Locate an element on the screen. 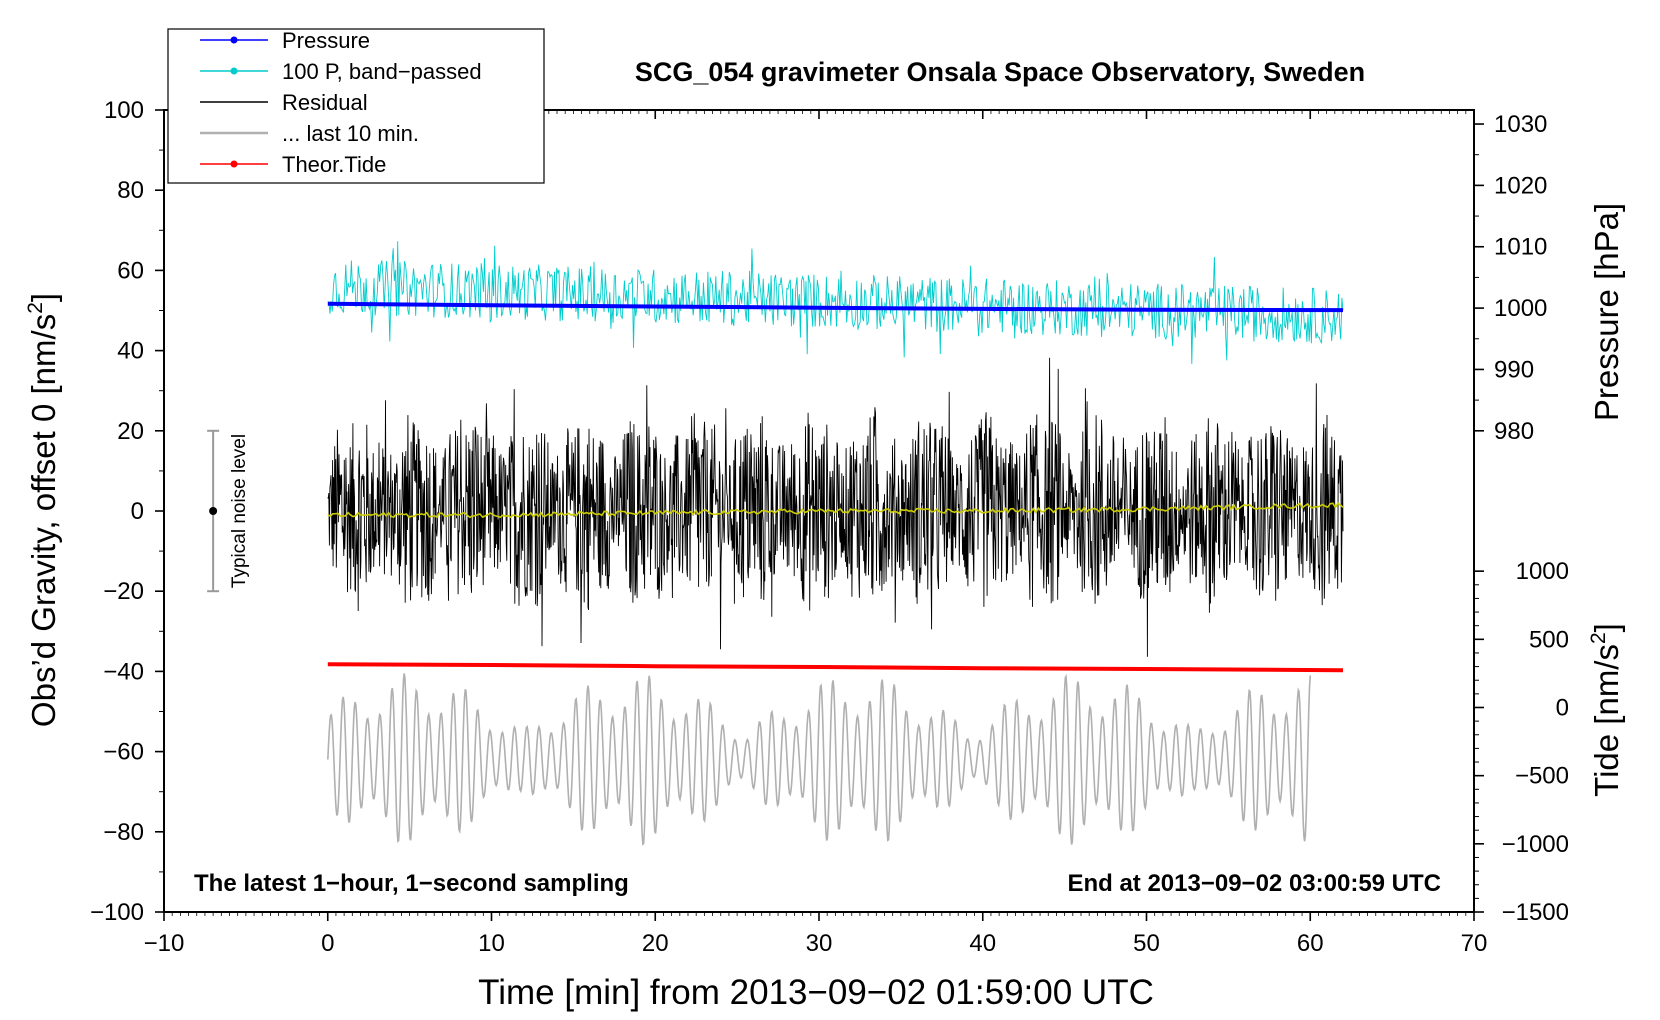 The width and height of the screenshot is (1660, 1020). y-tick-label-0: −100 is located at coordinates (117, 912).